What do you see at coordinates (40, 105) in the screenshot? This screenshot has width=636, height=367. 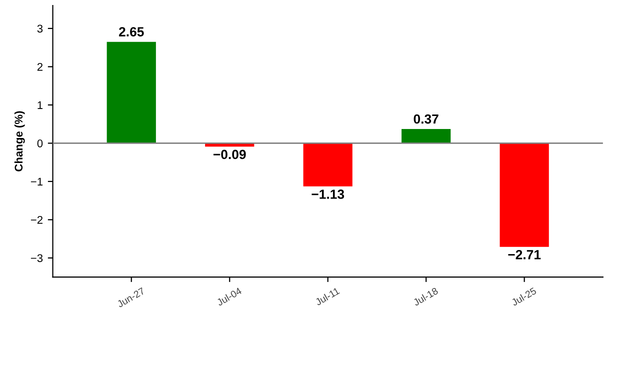 I see `y-tick-label: 1` at bounding box center [40, 105].